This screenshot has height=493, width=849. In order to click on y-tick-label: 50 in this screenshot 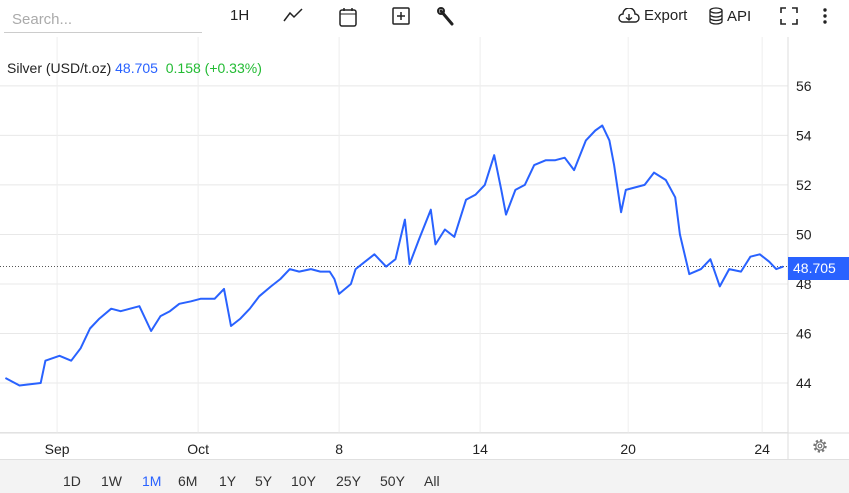, I will do `click(804, 234)`.